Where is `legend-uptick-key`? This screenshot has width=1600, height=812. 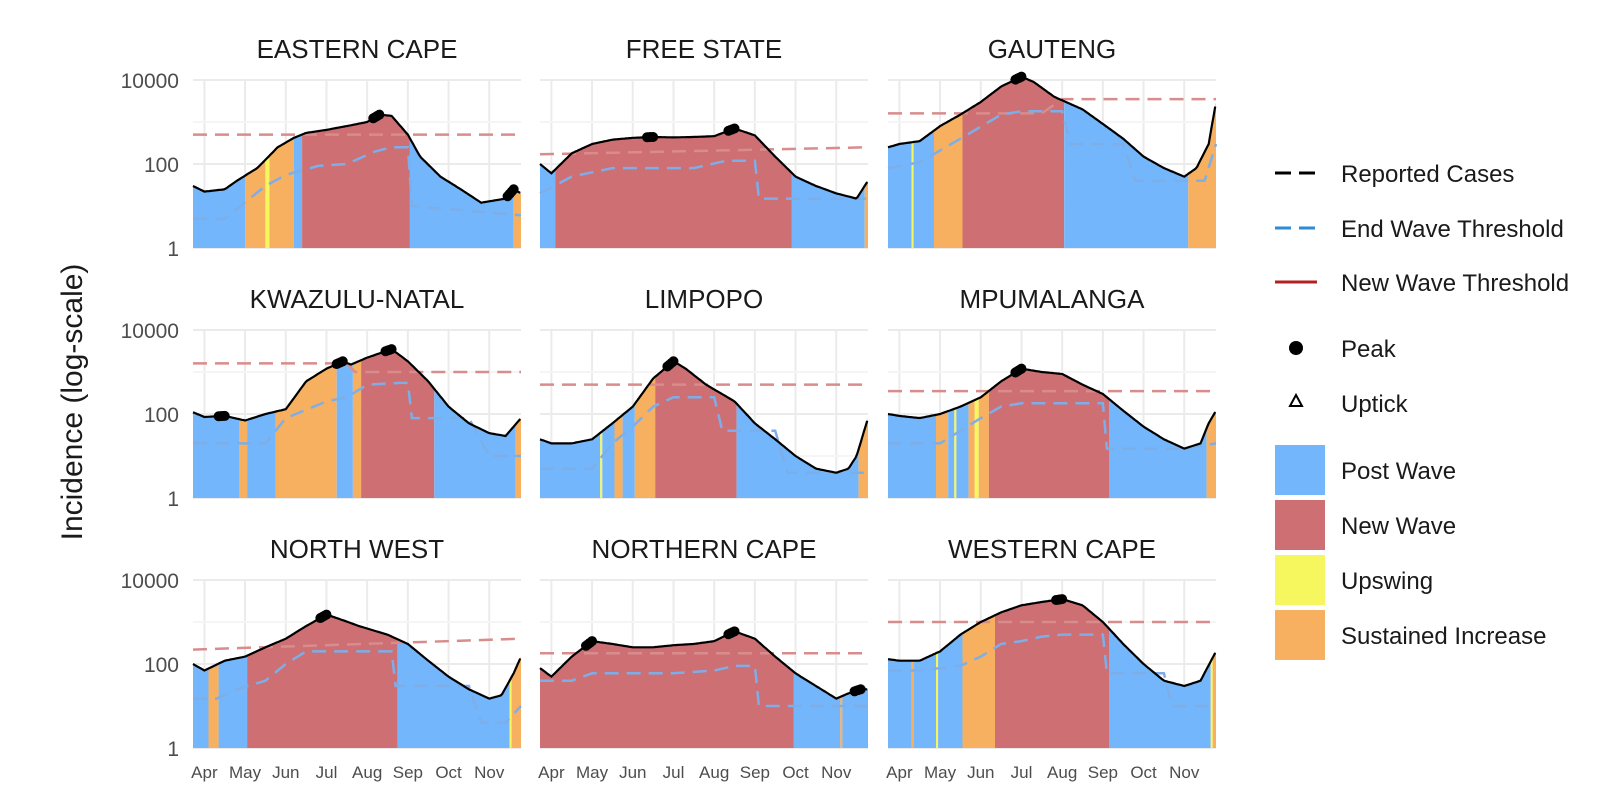 legend-uptick-key is located at coordinates (1296, 399).